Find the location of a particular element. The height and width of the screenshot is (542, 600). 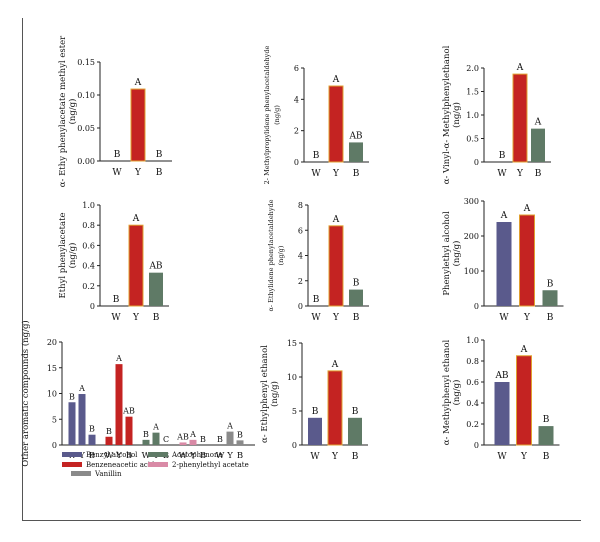

y-axis-label: α- Ethy phenylacetate methyl ester(ng/g) is located at coordinates (68, 111).